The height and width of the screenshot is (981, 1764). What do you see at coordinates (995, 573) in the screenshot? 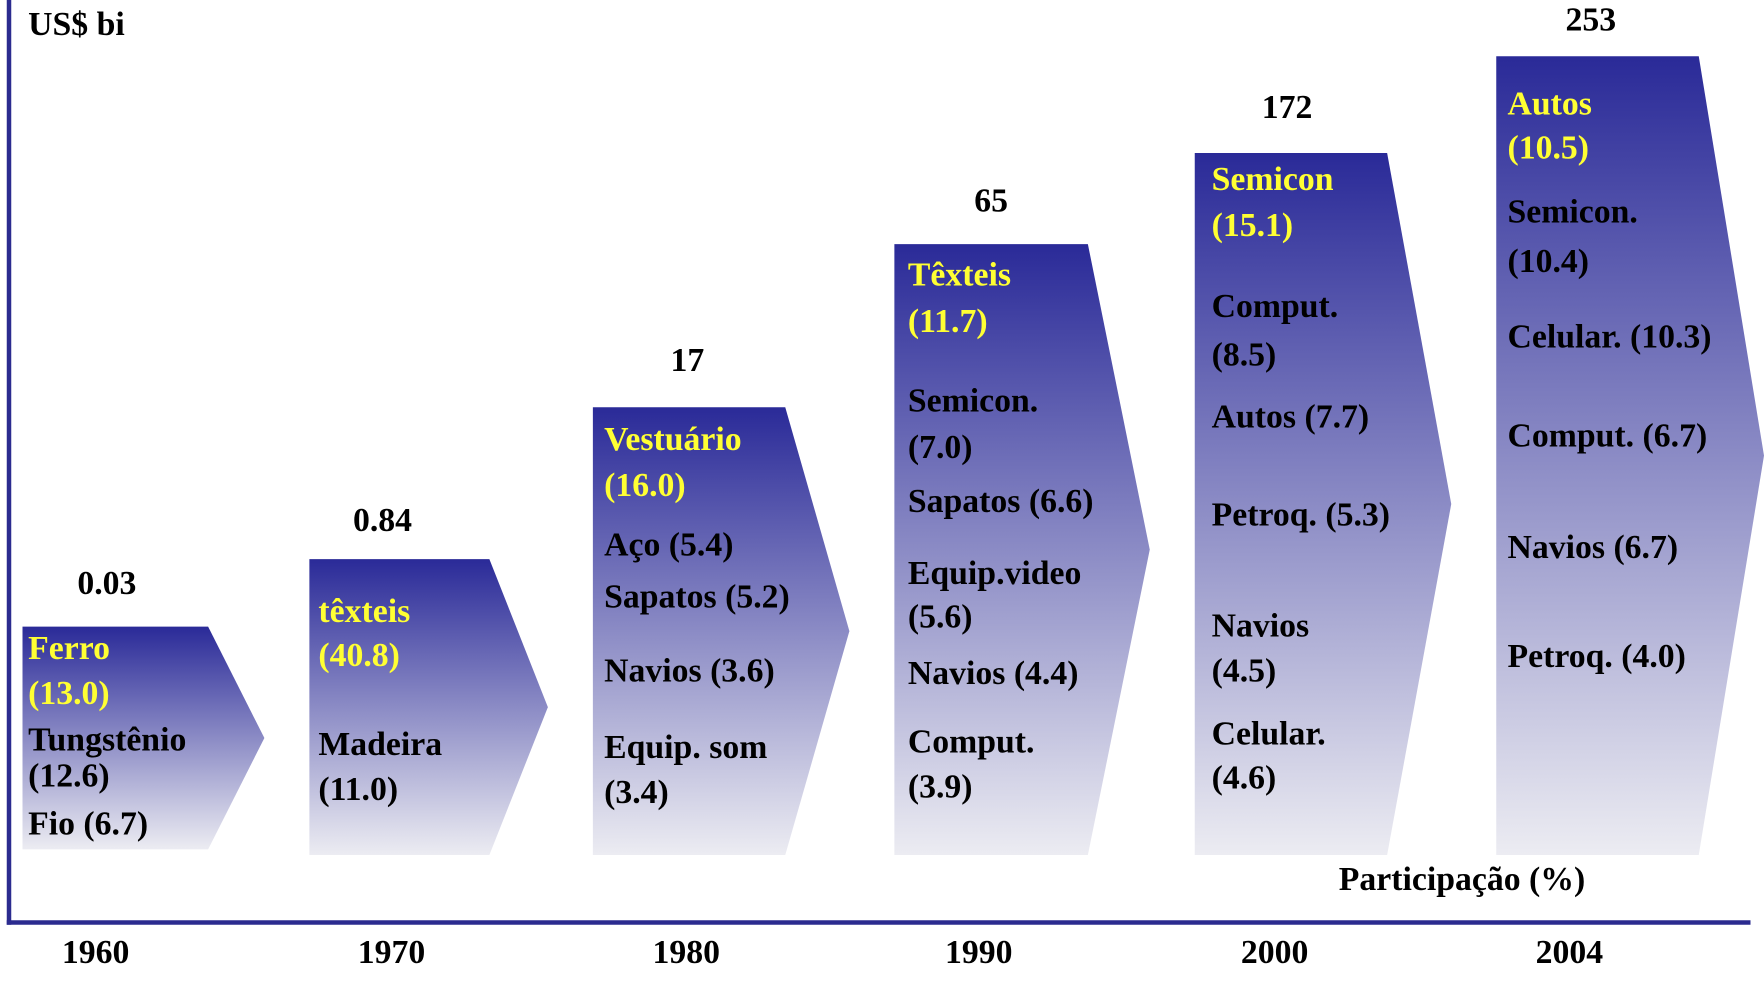
I see `item: Equip.video` at bounding box center [995, 573].